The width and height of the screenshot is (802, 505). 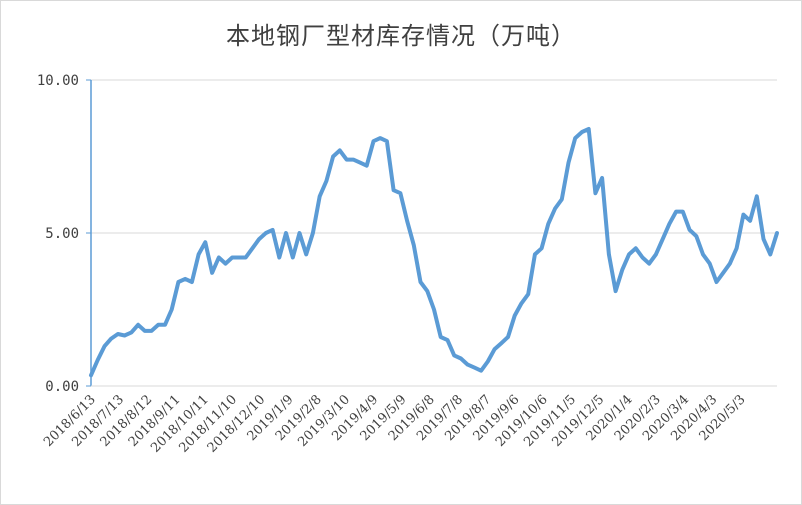 I want to click on chart-title: 本地钢厂型材库存情况（万吨）, so click(x=401, y=36).